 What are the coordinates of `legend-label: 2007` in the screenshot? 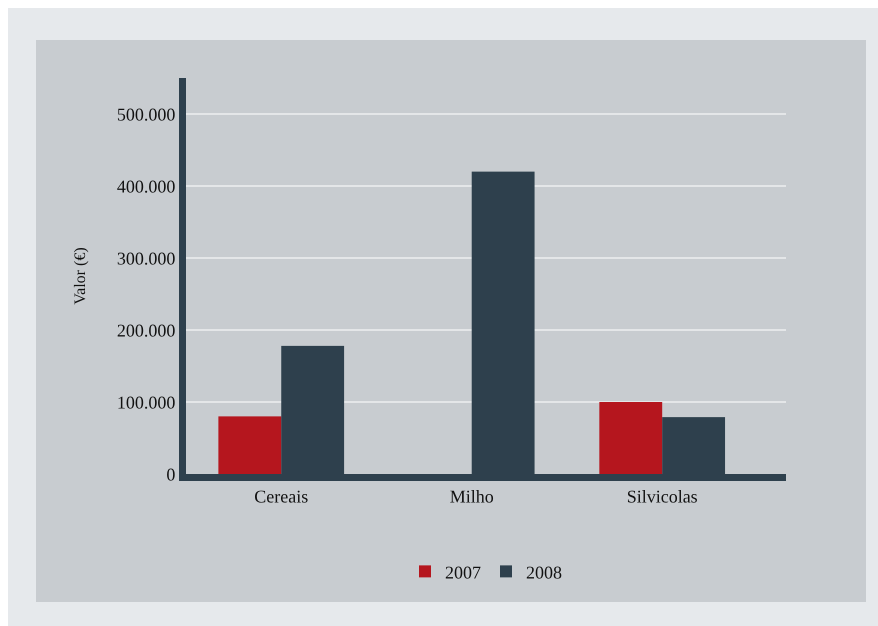 It's located at (463, 572).